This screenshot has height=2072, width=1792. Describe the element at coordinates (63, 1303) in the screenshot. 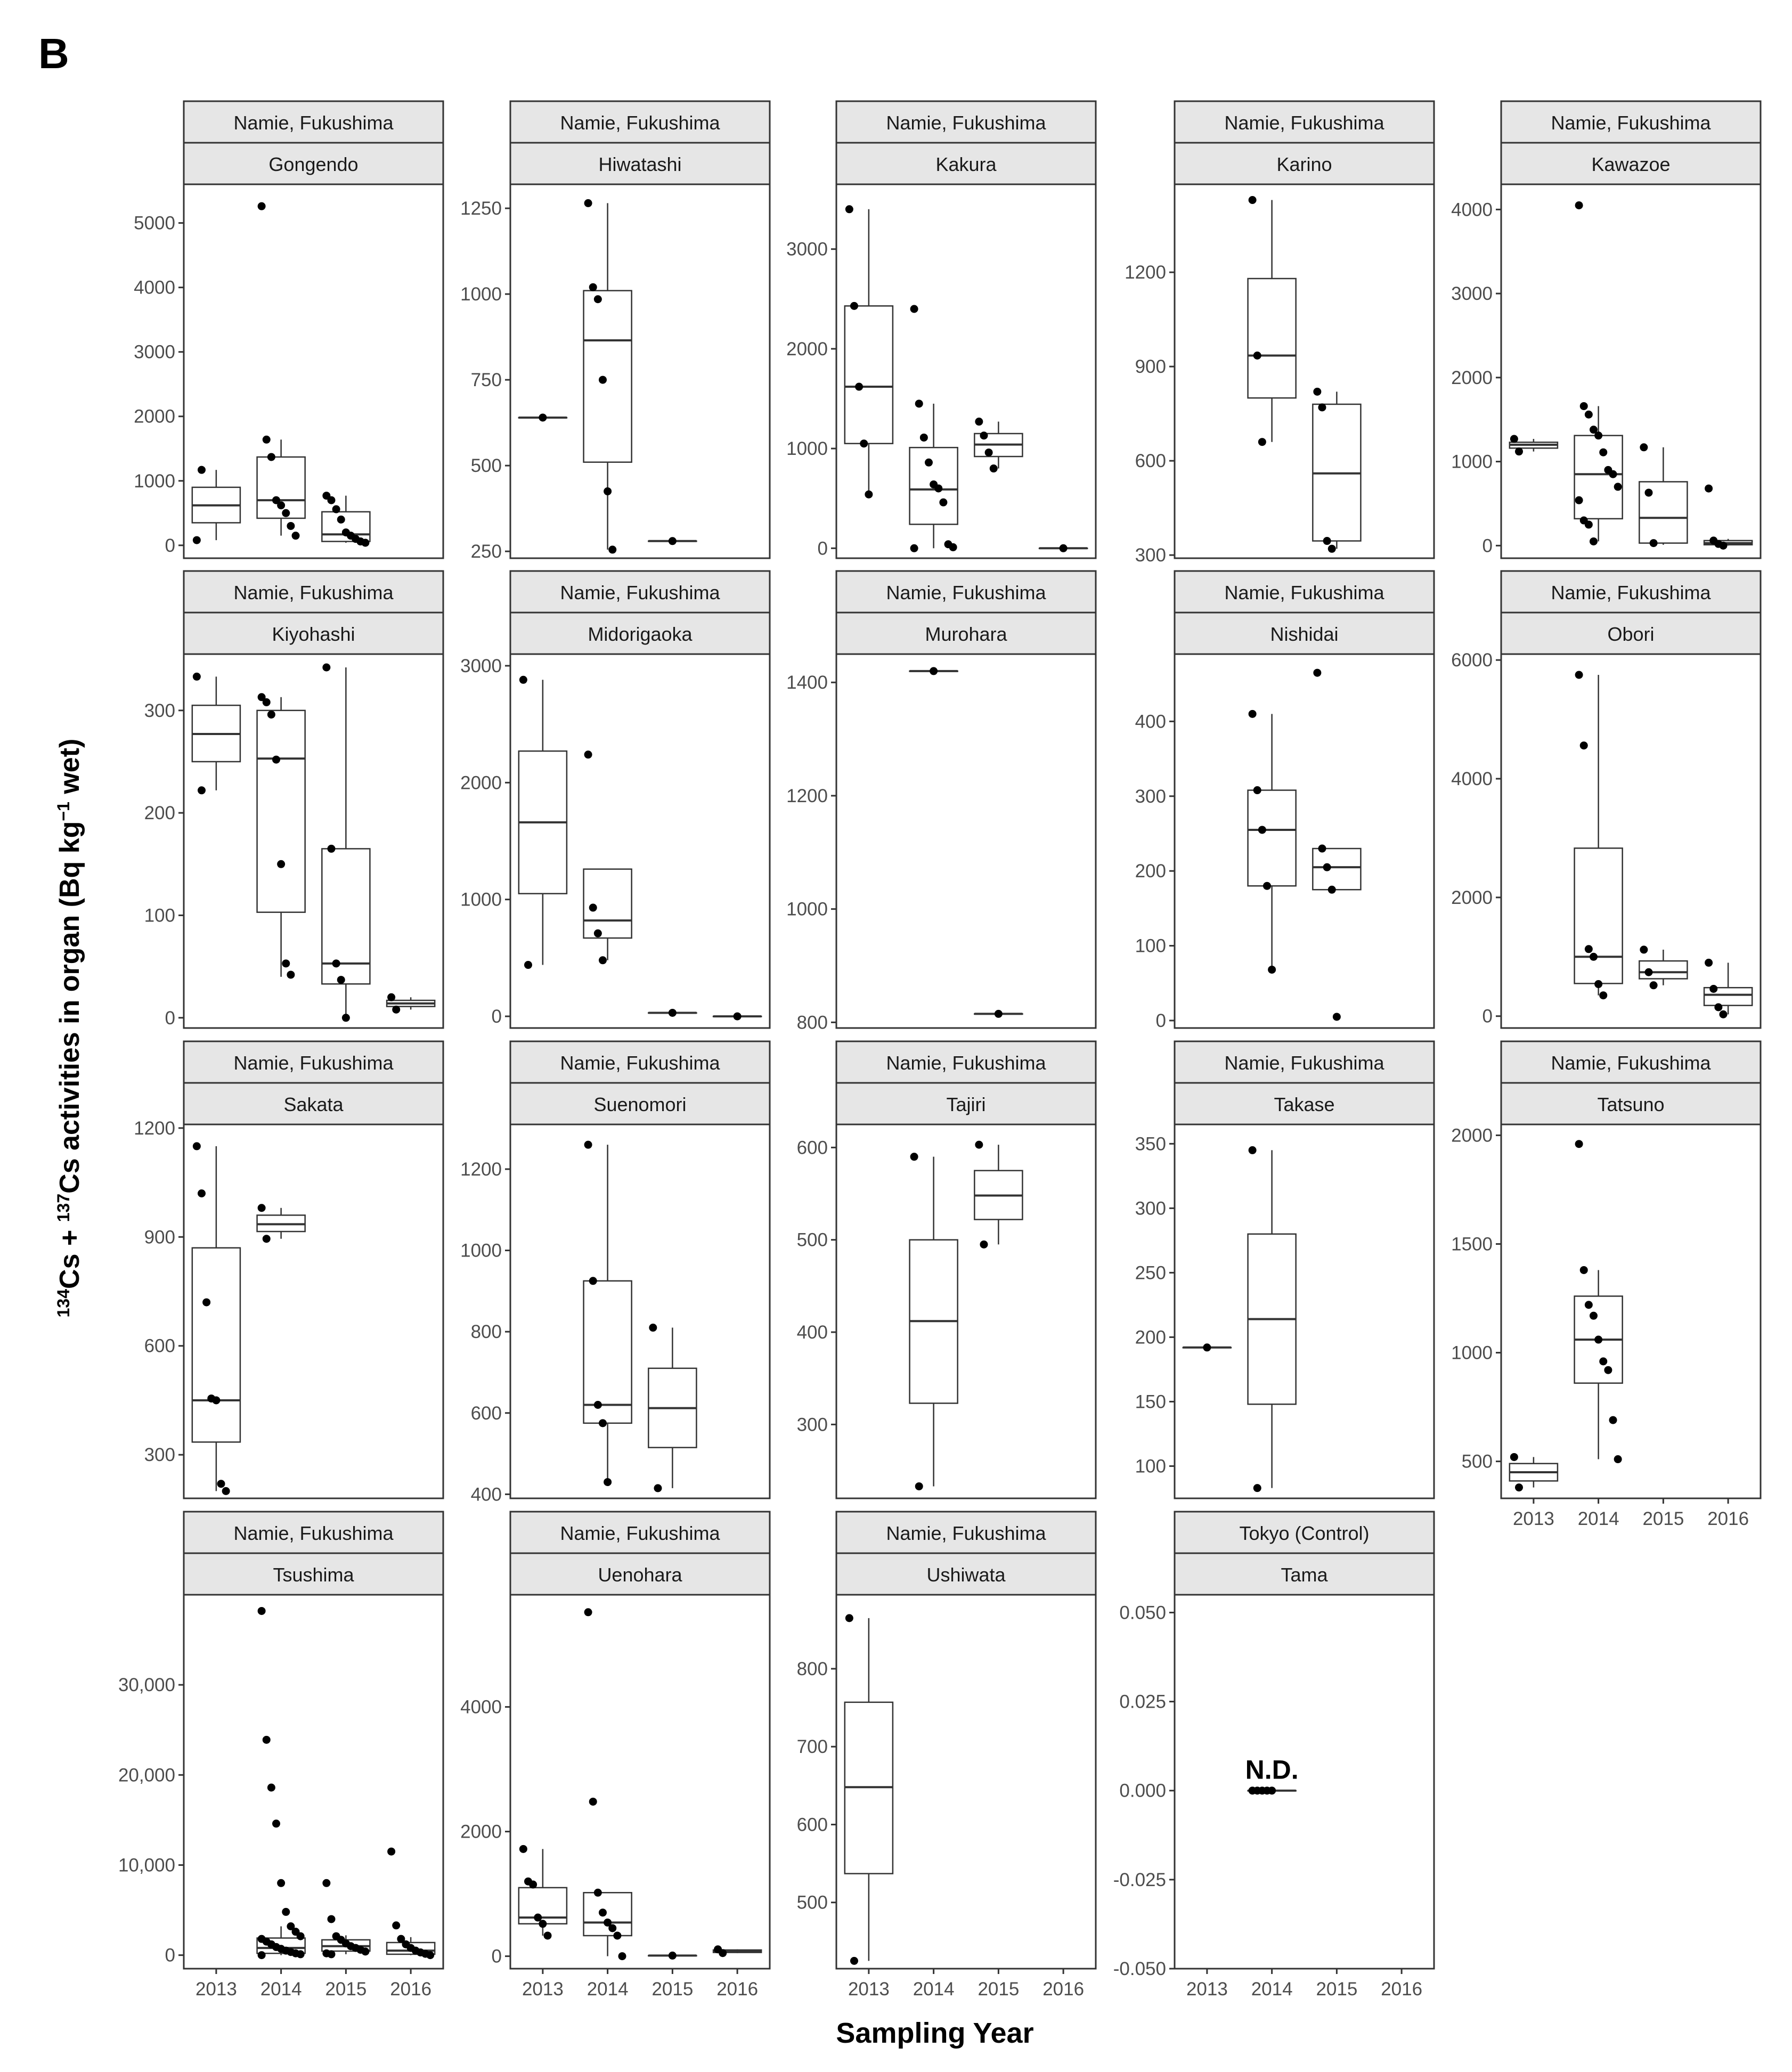

I see `y-title-iso1: 134` at that location.